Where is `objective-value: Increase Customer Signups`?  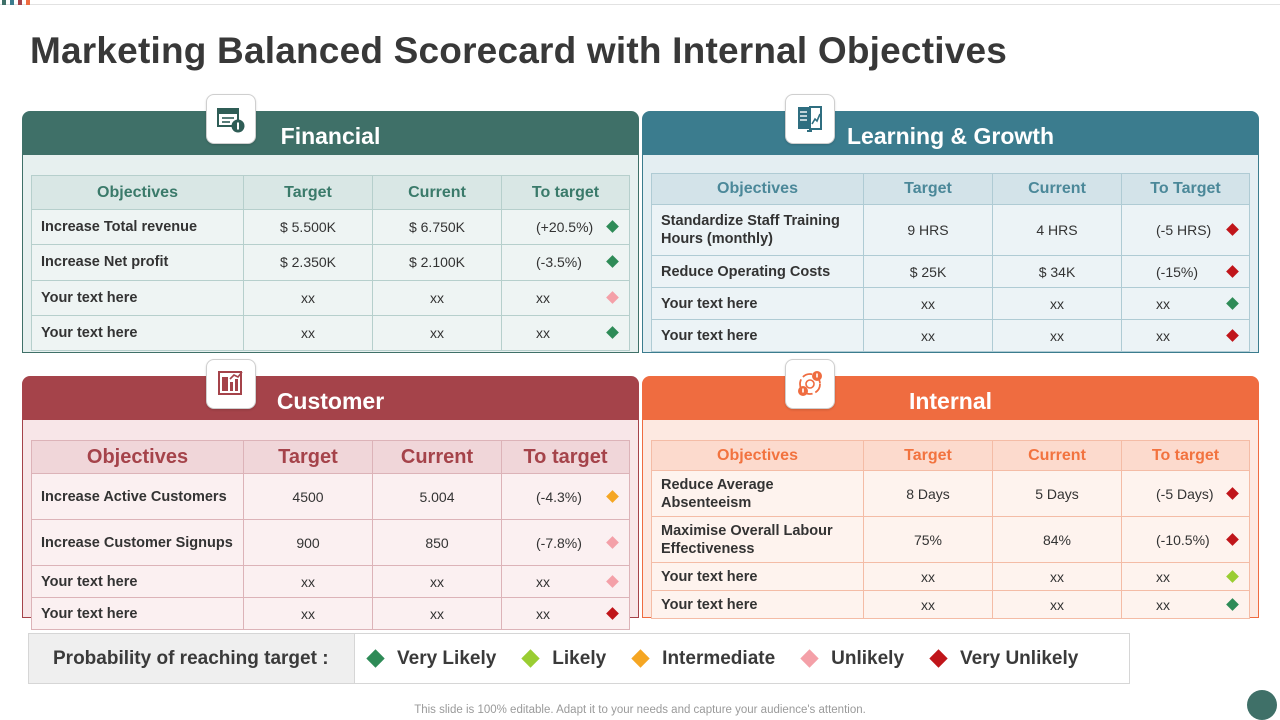
objective-value: Increase Customer Signups is located at coordinates (137, 542).